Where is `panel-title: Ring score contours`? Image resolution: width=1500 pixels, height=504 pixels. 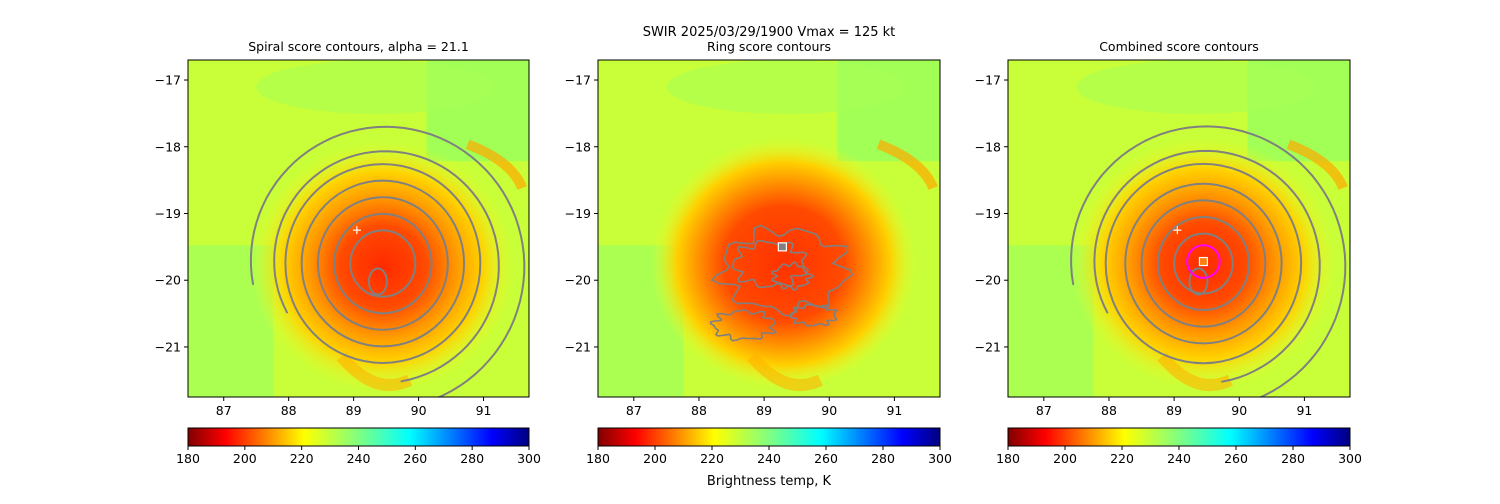 panel-title: Ring score contours is located at coordinates (769, 46).